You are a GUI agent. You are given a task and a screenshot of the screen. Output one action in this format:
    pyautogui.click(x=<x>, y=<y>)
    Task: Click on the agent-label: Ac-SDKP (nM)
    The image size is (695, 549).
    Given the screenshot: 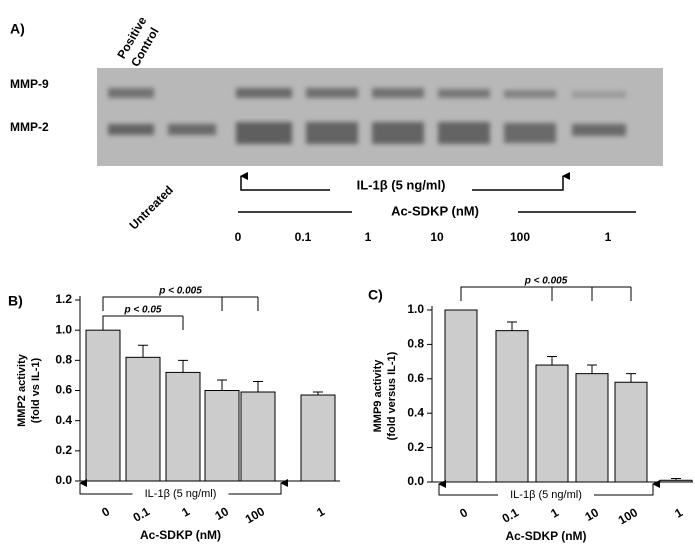 What is the action you would take?
    pyautogui.click(x=435, y=210)
    